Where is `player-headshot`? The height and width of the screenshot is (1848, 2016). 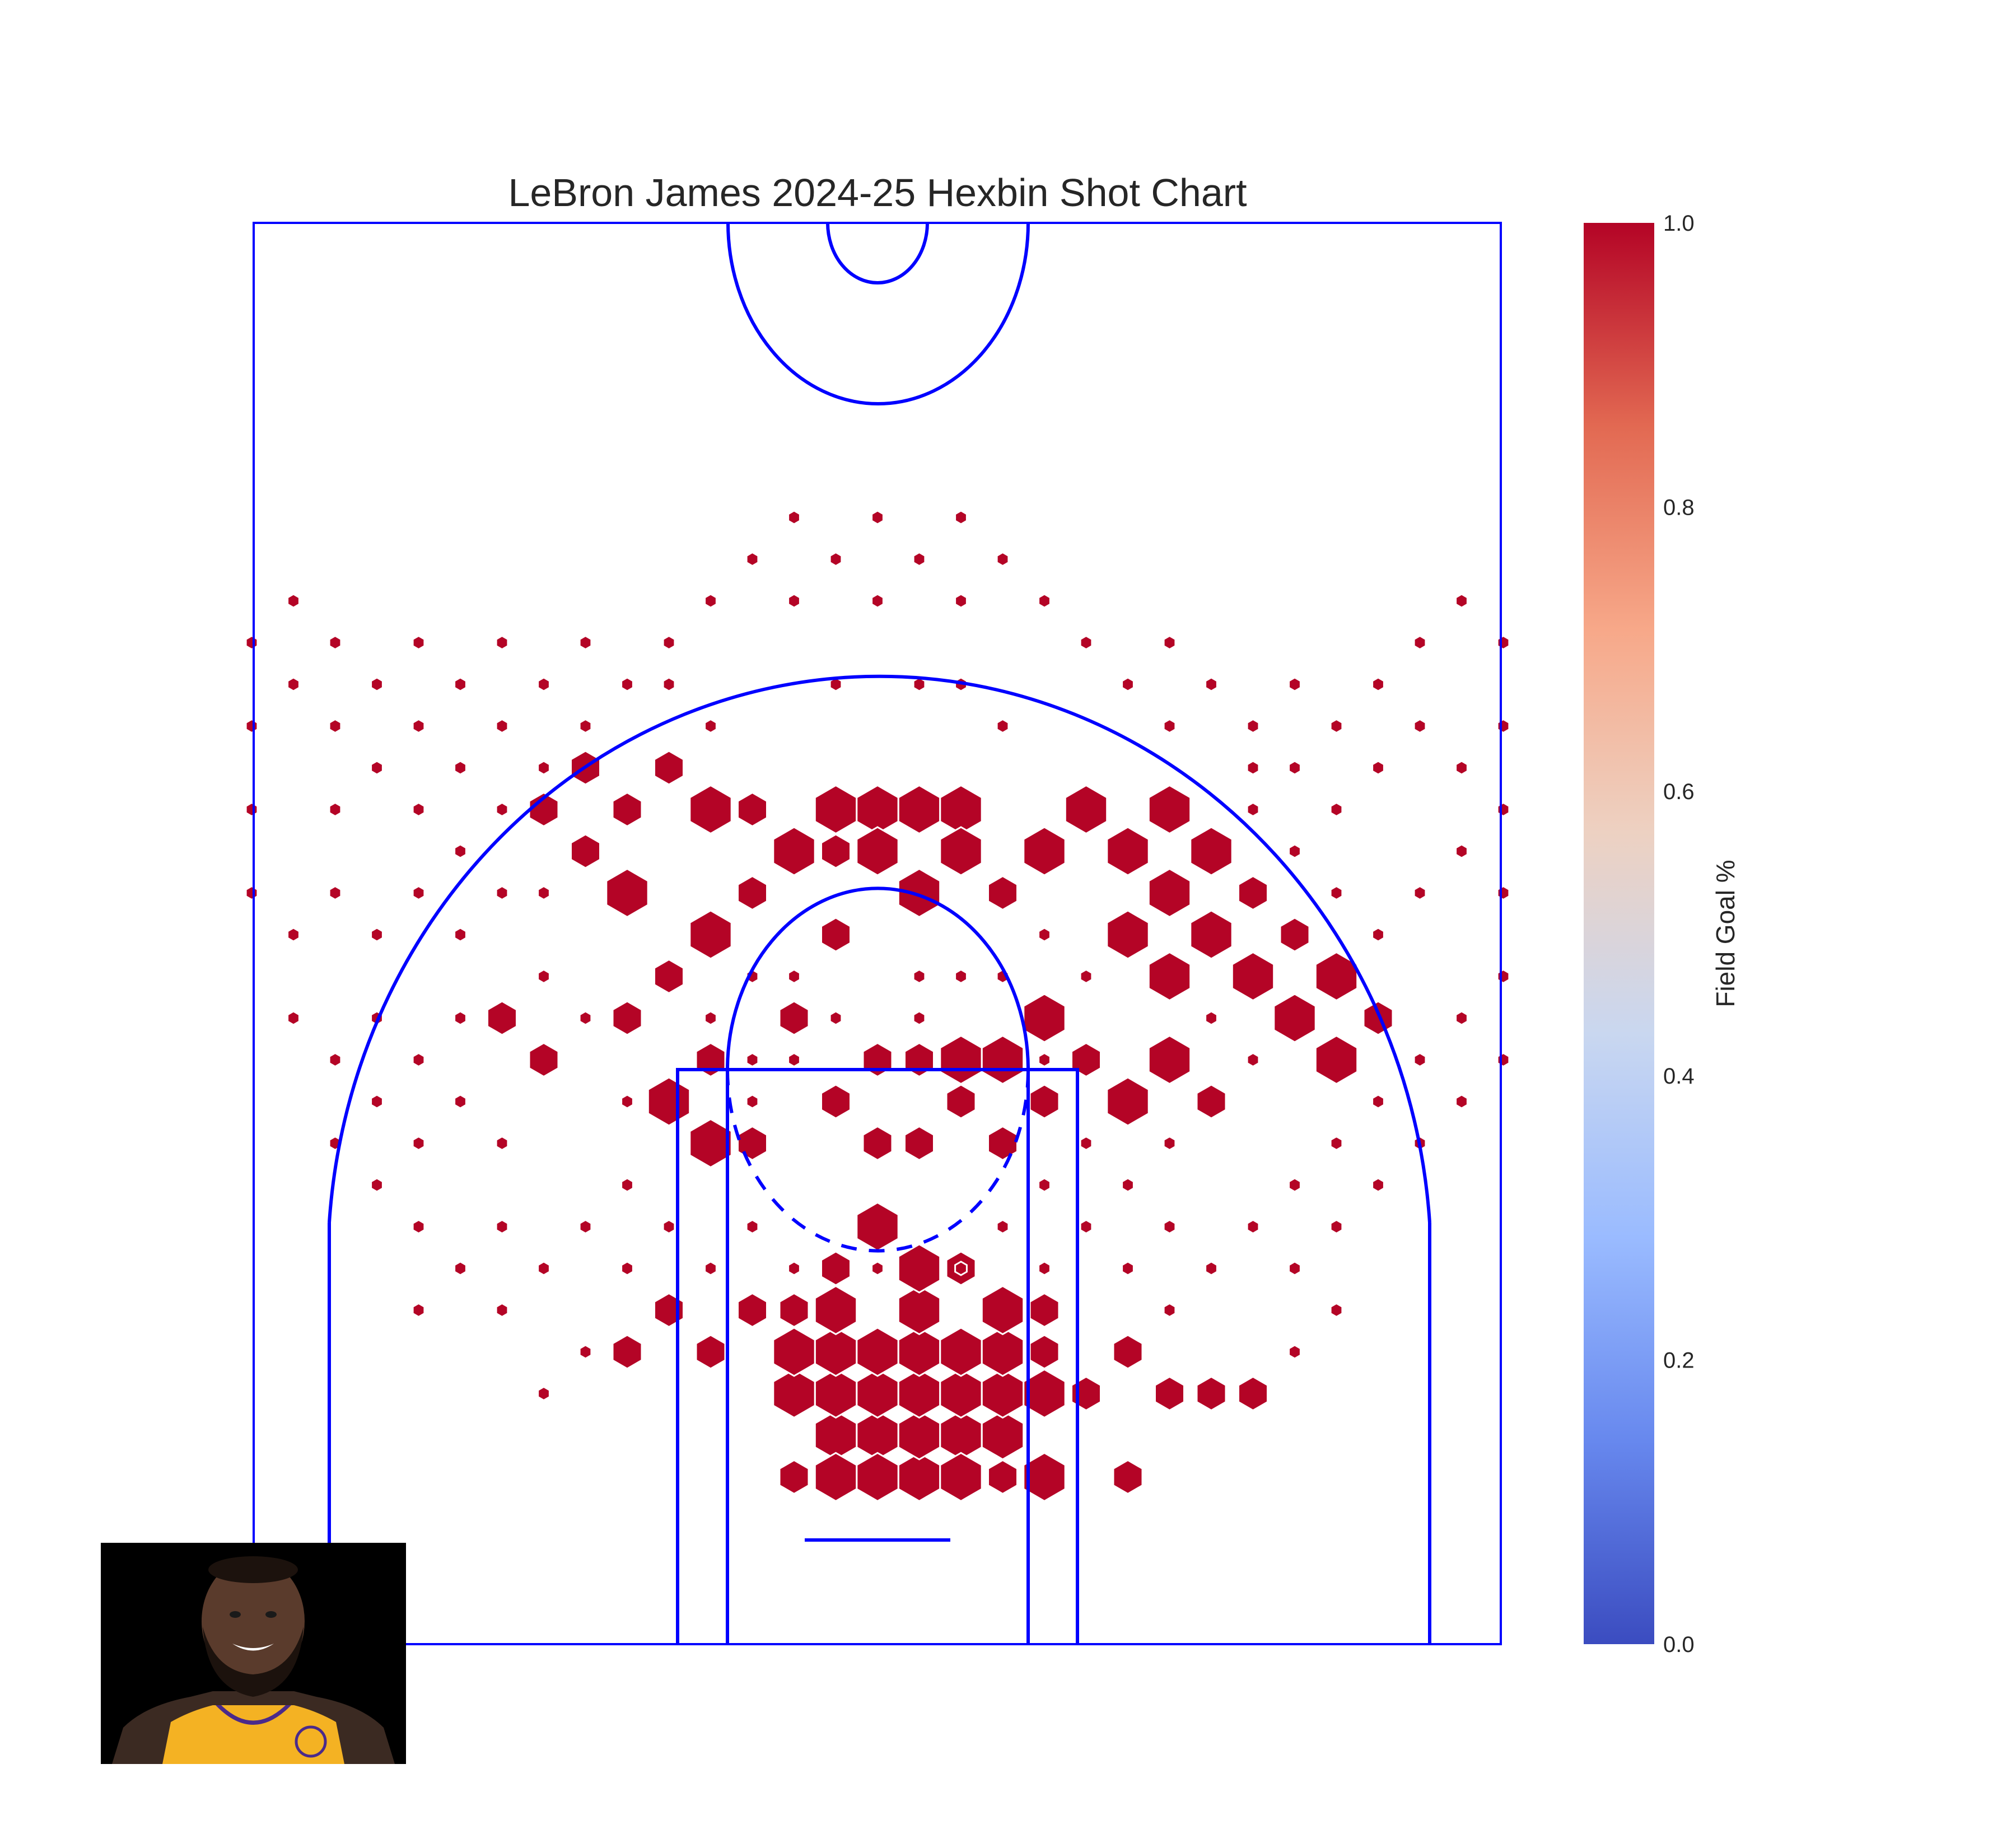 player-headshot is located at coordinates (254, 1654).